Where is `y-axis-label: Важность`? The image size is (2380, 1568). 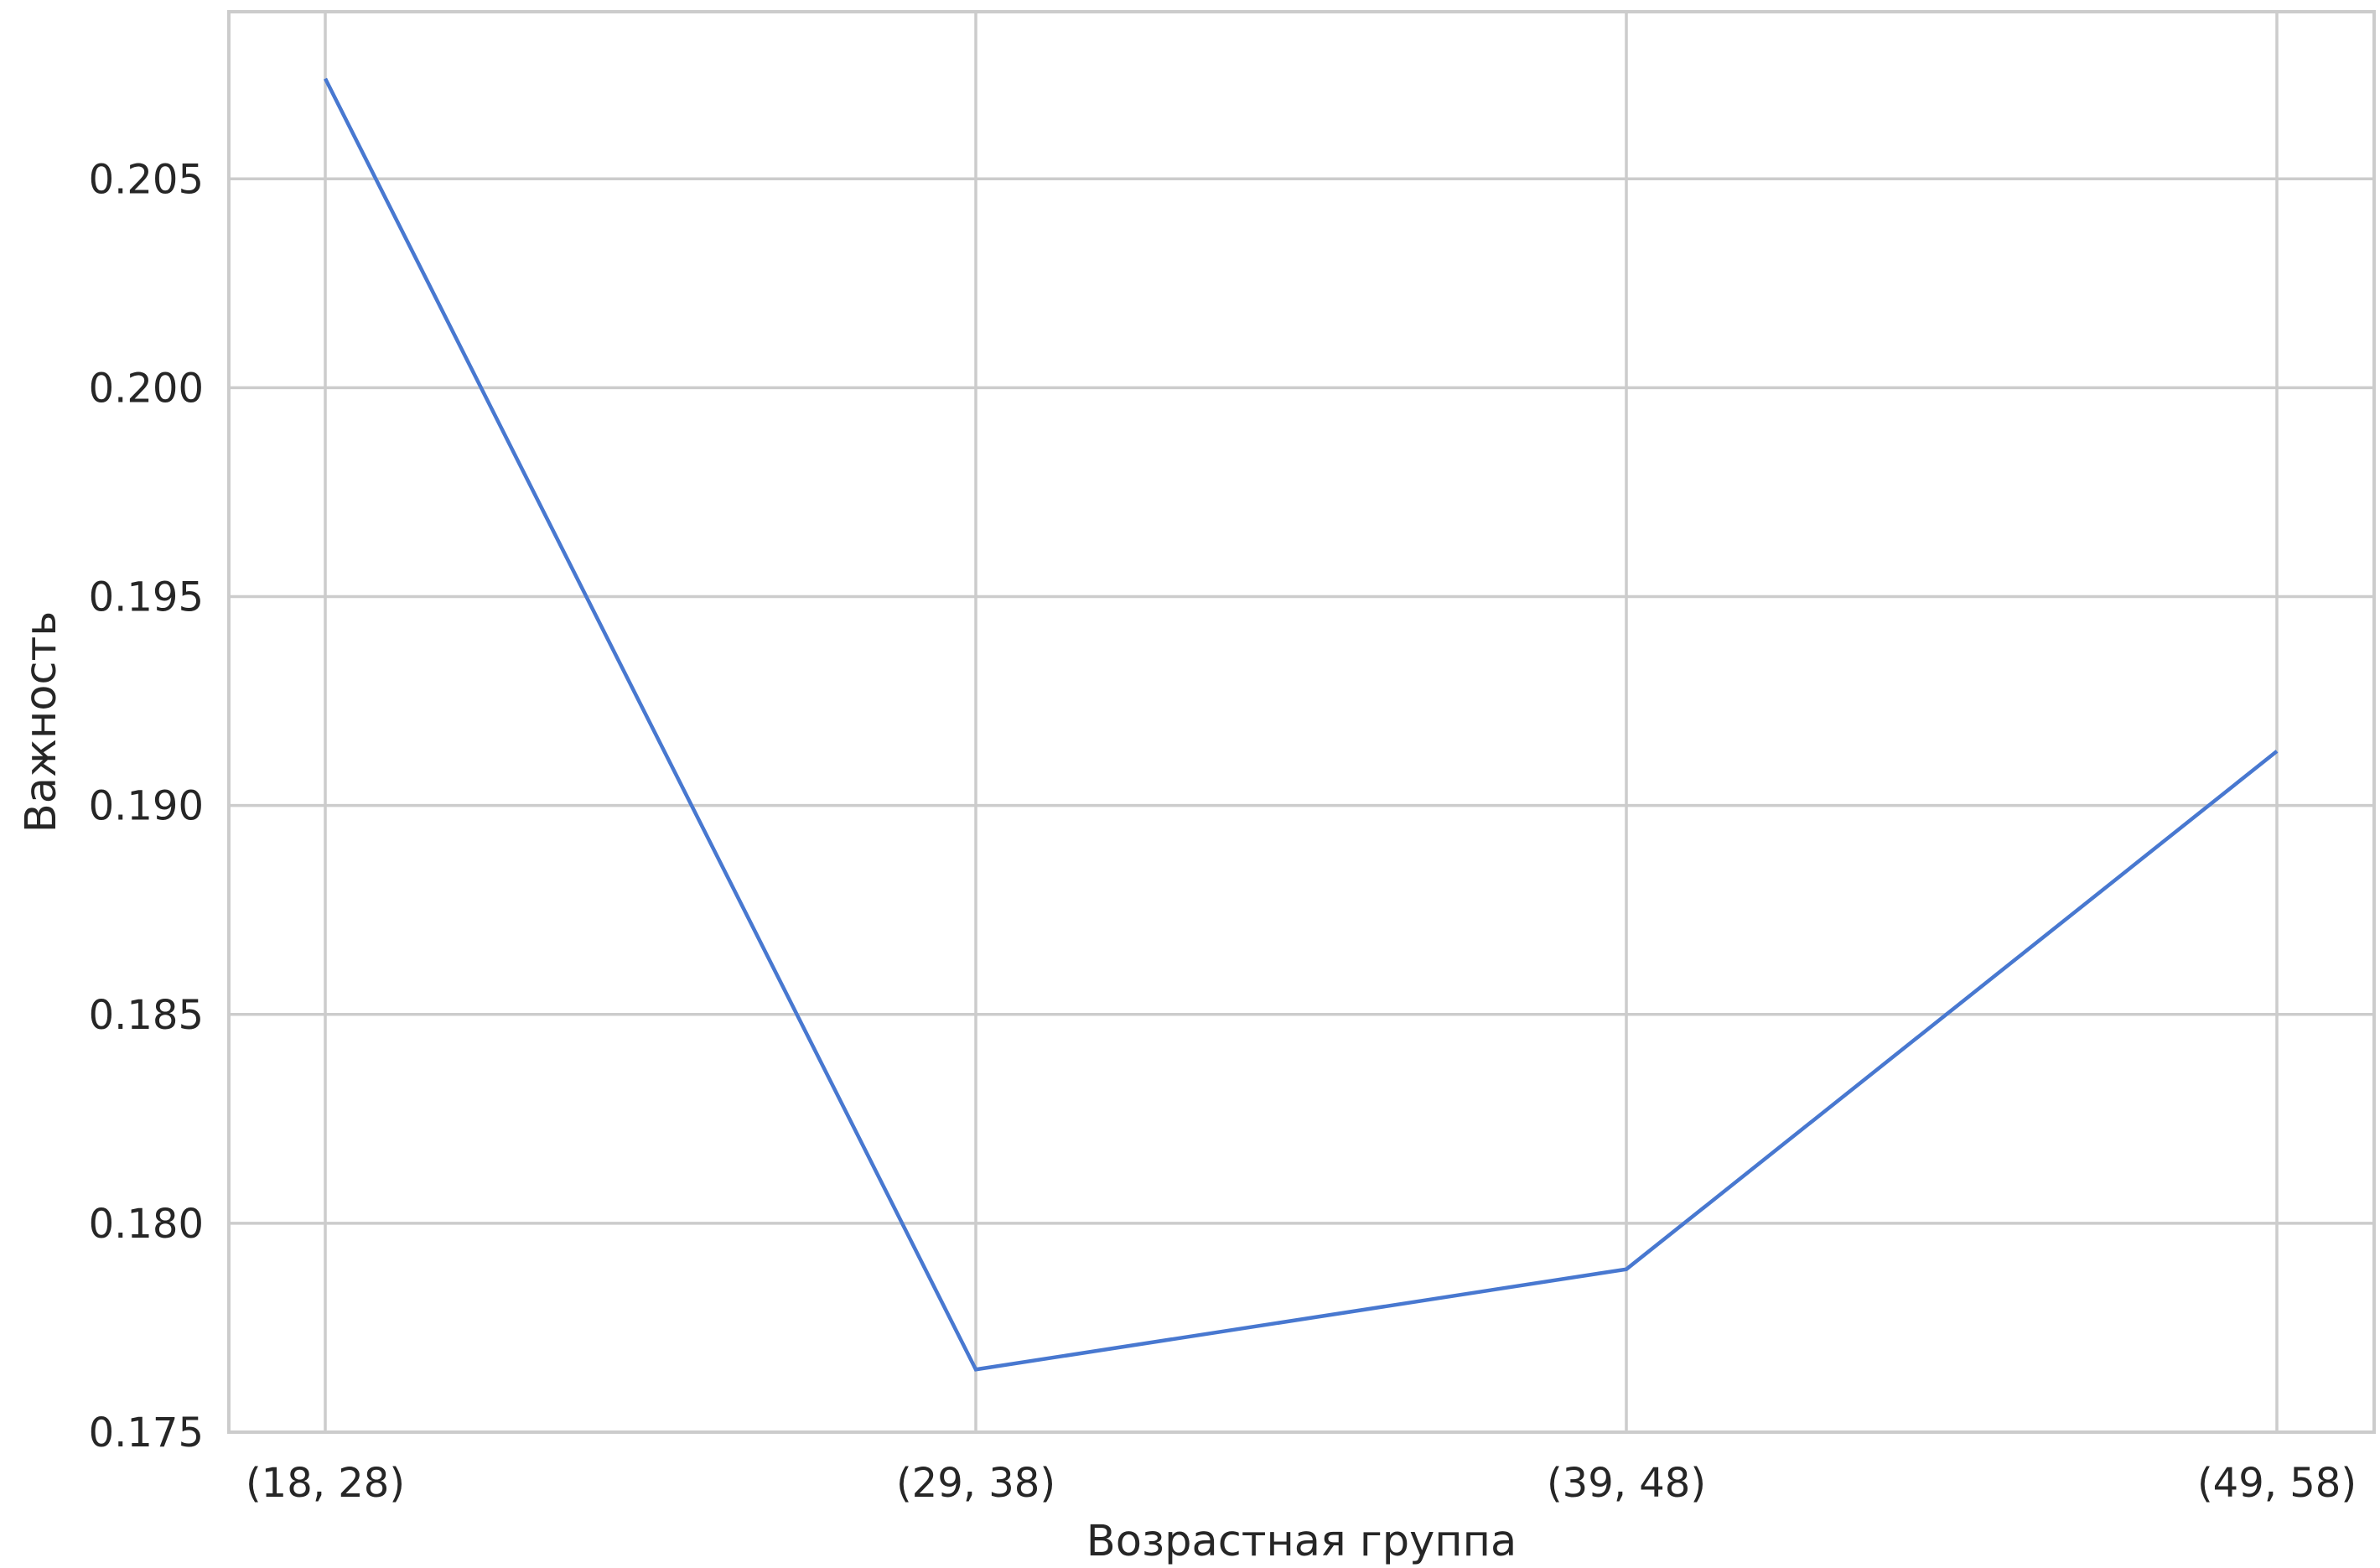 y-axis-label: Важность is located at coordinates (41, 722).